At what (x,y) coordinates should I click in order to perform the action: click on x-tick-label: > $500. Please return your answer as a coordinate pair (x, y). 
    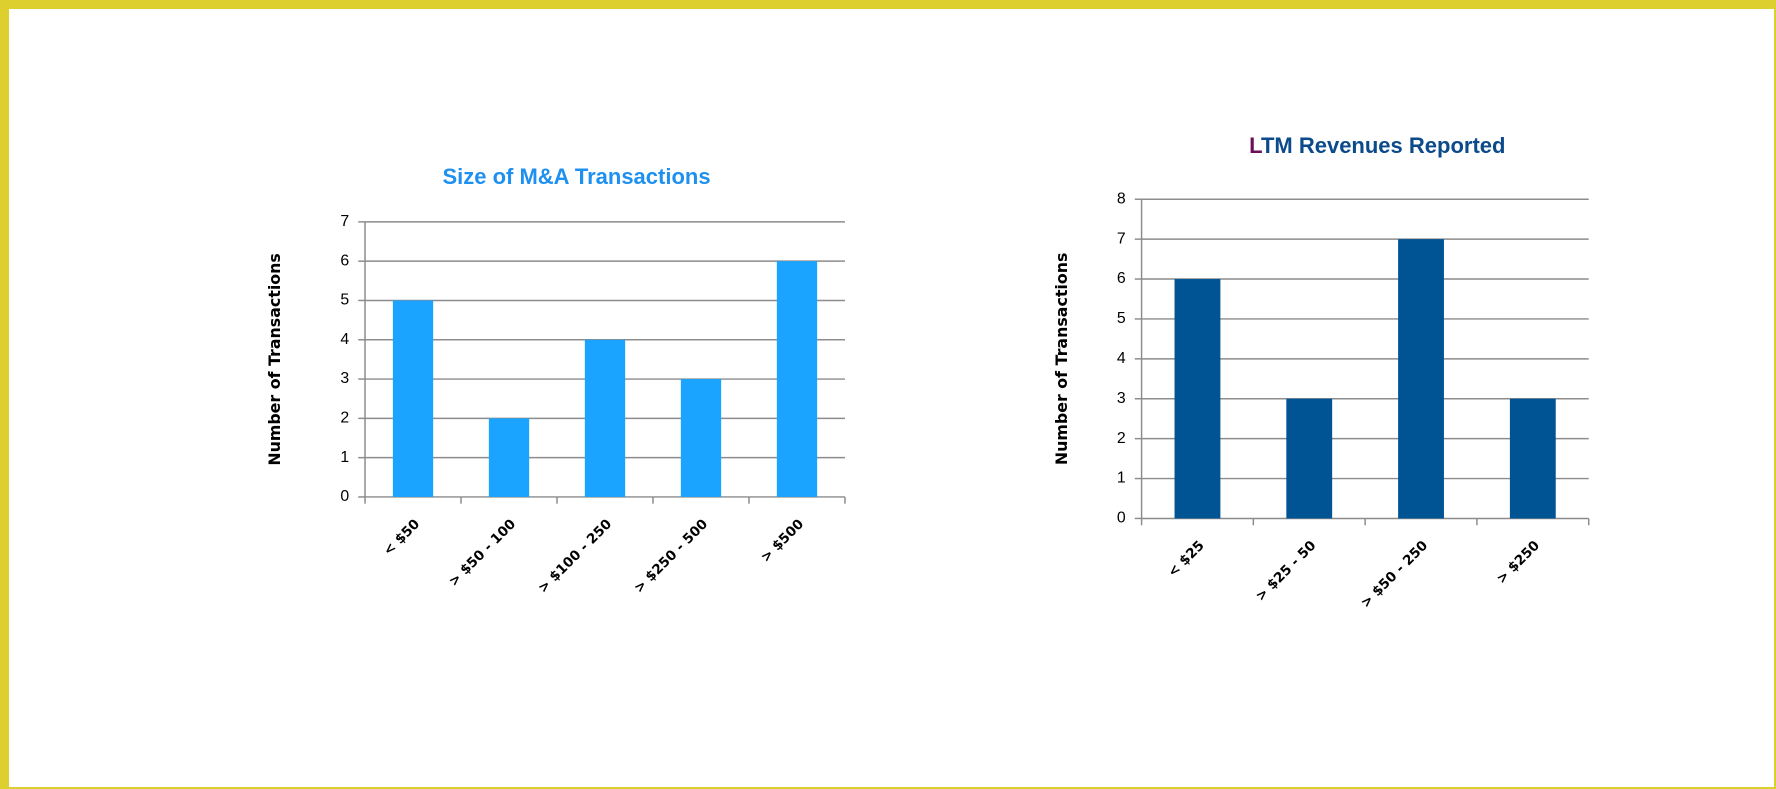
    Looking at the image, I should click on (782, 540).